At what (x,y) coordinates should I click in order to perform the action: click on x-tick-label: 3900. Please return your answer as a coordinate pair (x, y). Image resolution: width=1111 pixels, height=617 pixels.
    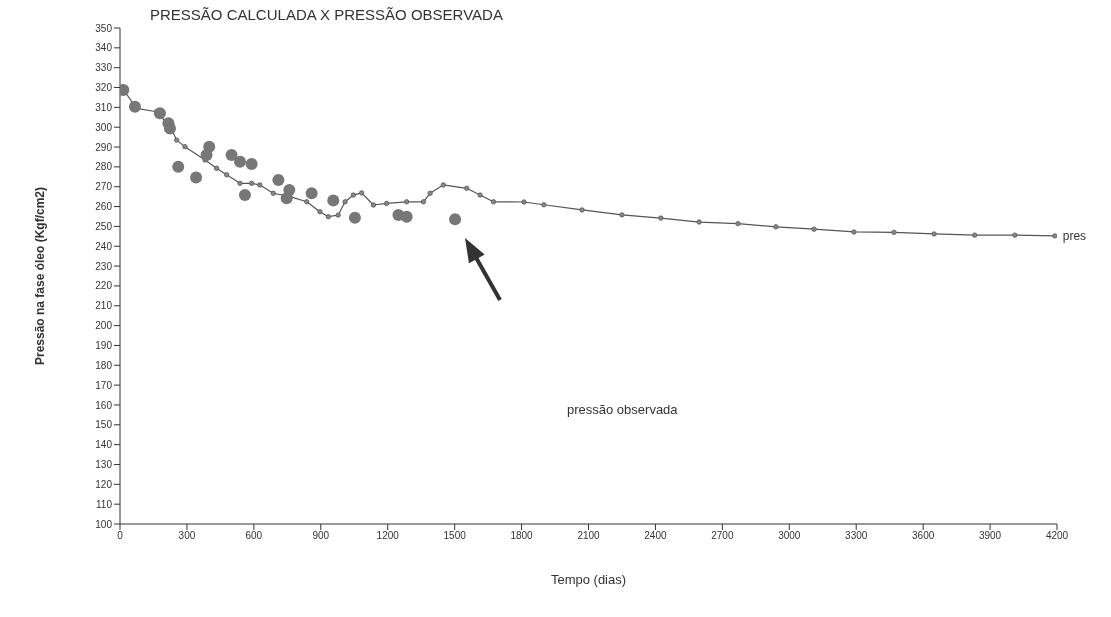
    Looking at the image, I should click on (990, 536).